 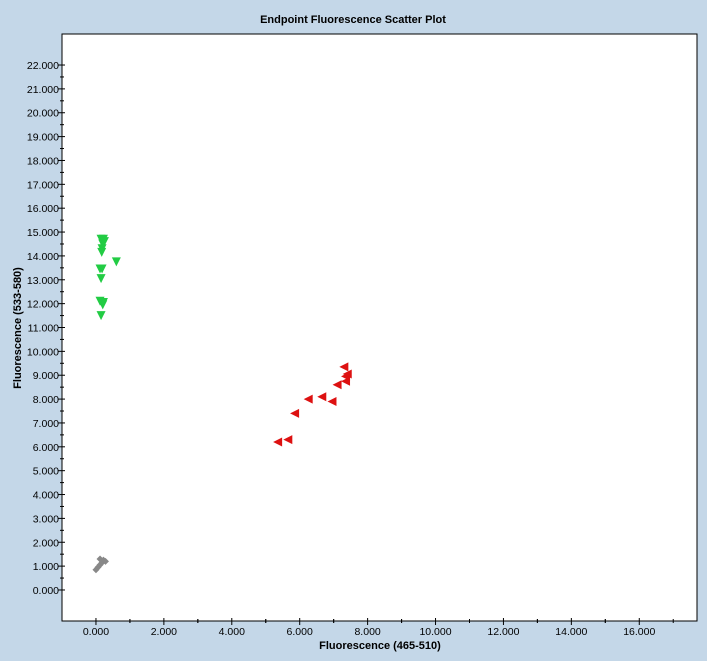 I want to click on y-tick-label: 16.000, so click(x=43, y=209).